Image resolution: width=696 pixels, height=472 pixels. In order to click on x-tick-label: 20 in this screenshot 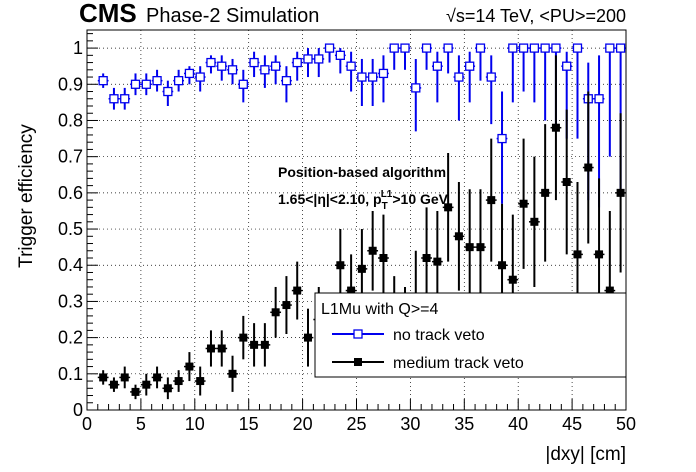, I will do `click(303, 424)`.